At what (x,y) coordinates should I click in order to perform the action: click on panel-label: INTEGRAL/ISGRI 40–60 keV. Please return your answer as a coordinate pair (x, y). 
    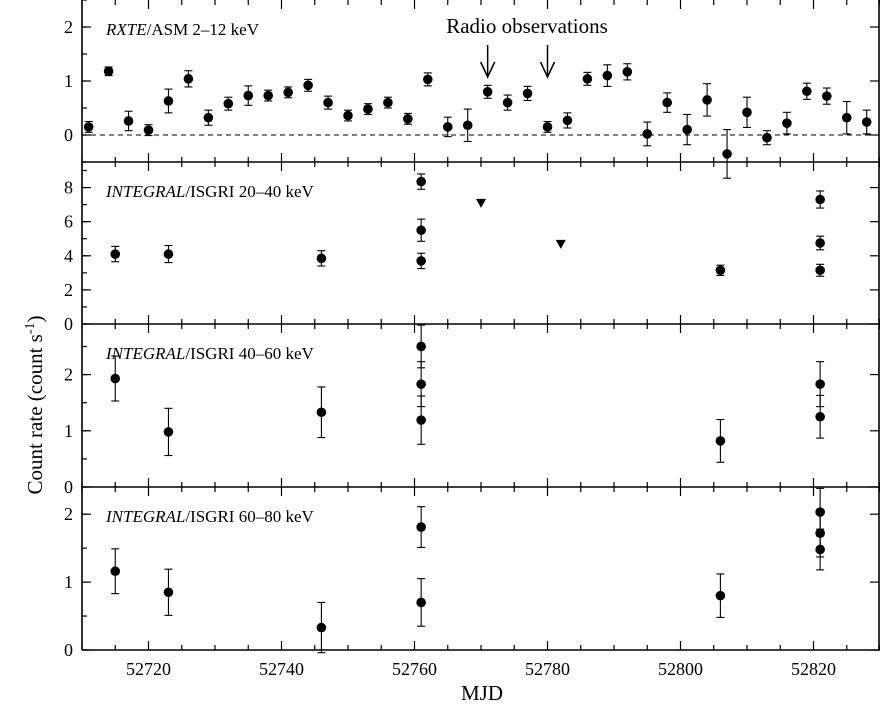
    Looking at the image, I should click on (210, 353).